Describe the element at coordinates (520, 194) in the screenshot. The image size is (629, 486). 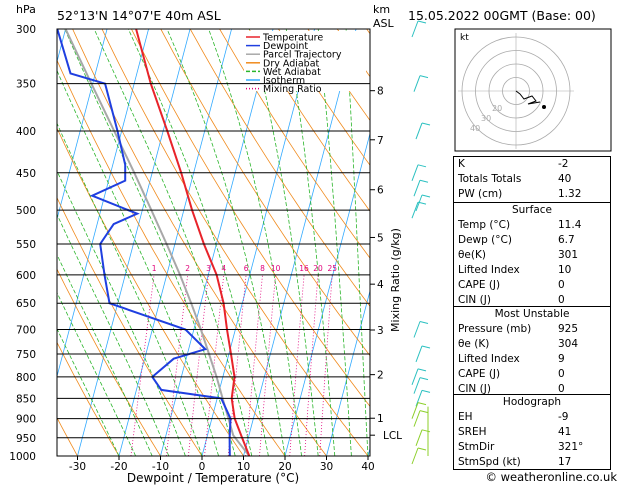
I see `index-row: PW (cm) 1.32` at that location.